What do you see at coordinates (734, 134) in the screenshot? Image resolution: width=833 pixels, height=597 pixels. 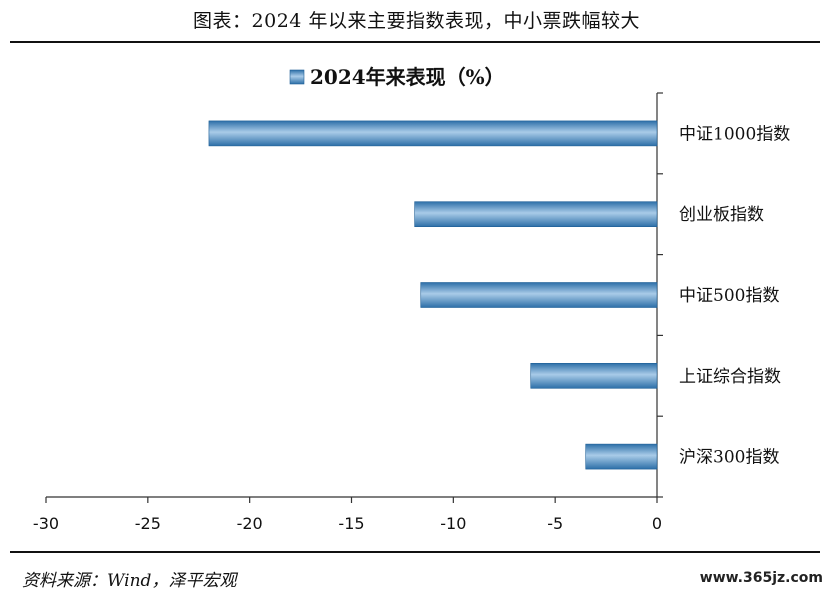 I see `category-label: 中证1000指数` at bounding box center [734, 134].